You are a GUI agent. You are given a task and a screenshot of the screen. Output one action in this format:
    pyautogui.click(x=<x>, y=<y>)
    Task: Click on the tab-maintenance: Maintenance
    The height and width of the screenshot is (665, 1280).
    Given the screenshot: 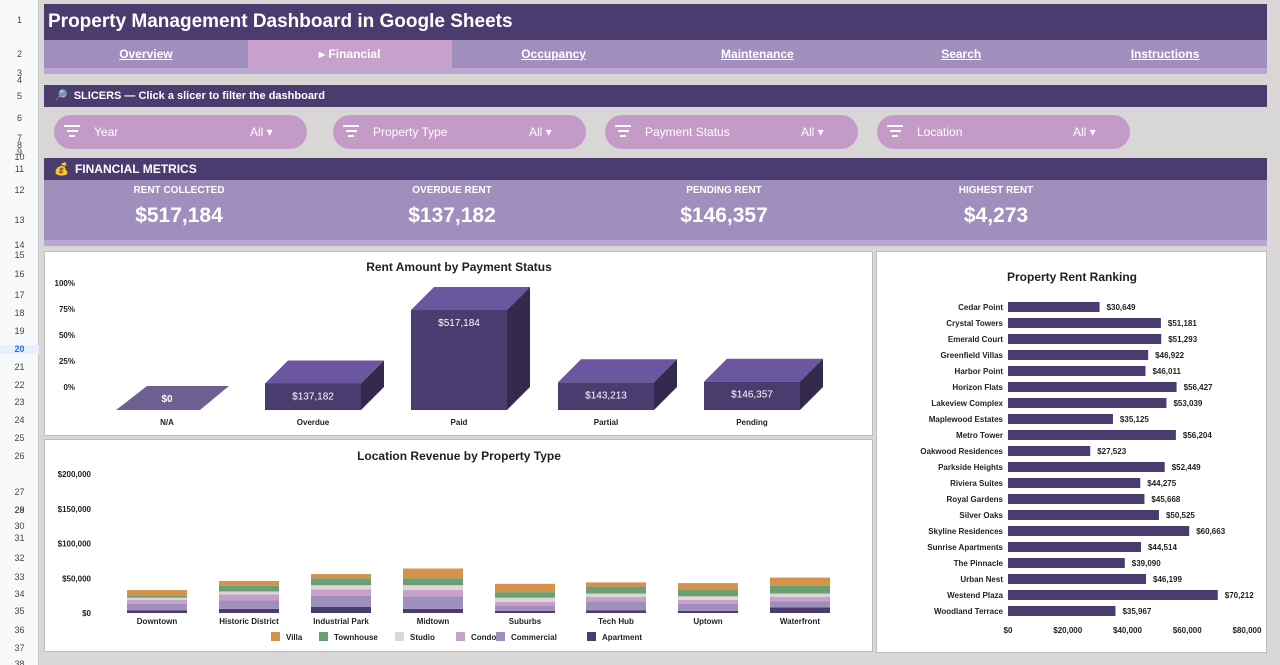 What is the action you would take?
    pyautogui.click(x=757, y=54)
    